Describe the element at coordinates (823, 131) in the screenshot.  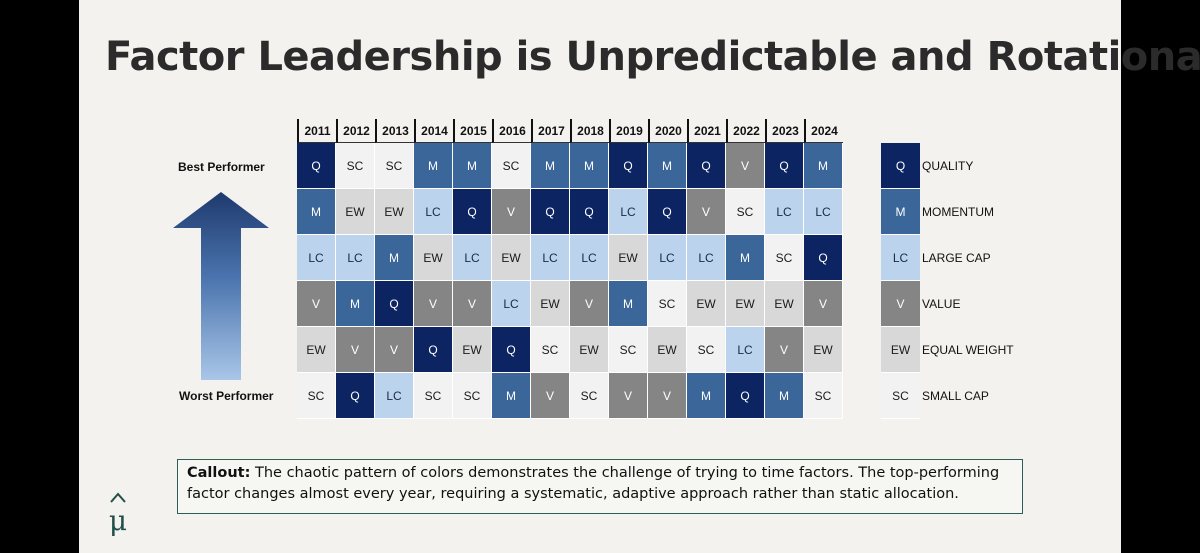
I see `year-2024: 2024` at that location.